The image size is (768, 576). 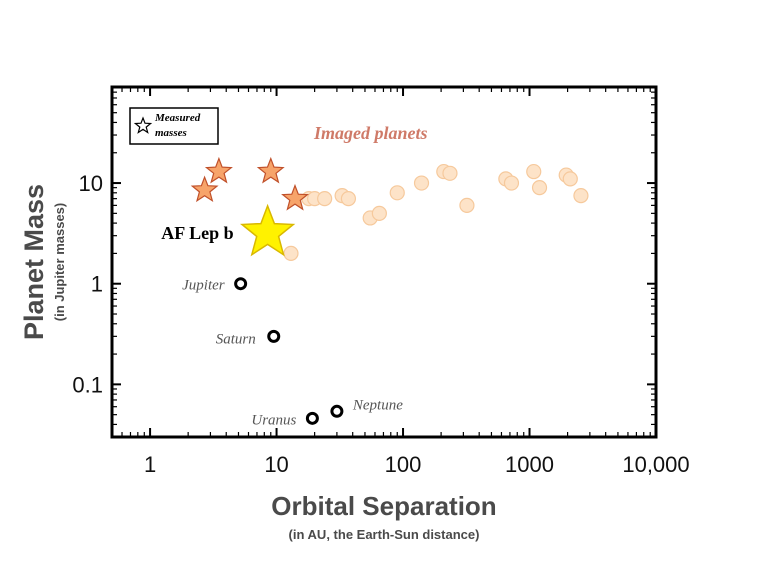 I want to click on solar-system-series: Jupiter Saturn Uranus Neptune, so click(x=292, y=352).